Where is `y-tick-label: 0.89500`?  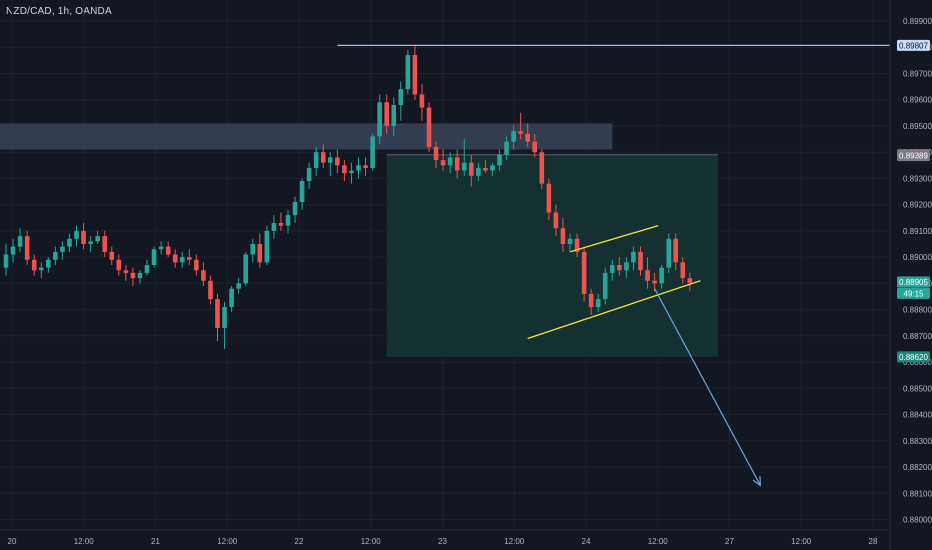 y-tick-label: 0.89500 is located at coordinates (917, 126).